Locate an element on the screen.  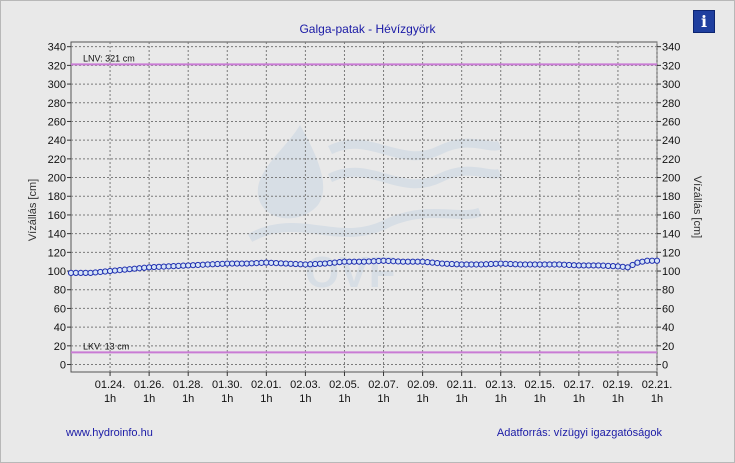
x-tick-label-date: 02.15. is located at coordinates (540, 385).